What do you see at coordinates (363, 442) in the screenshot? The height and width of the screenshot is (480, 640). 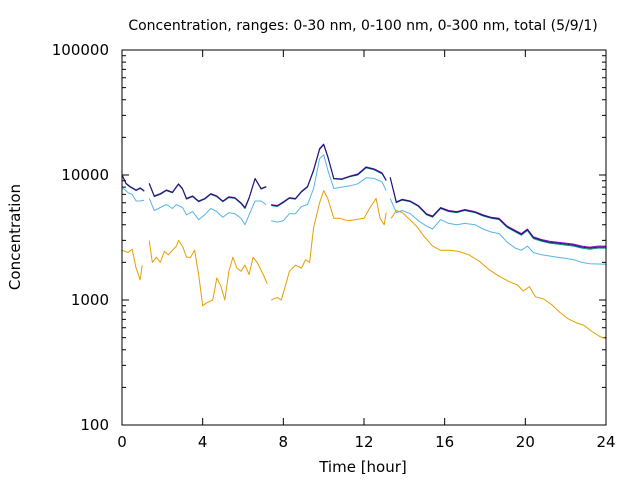 I see `x-tick-label: 12` at bounding box center [363, 442].